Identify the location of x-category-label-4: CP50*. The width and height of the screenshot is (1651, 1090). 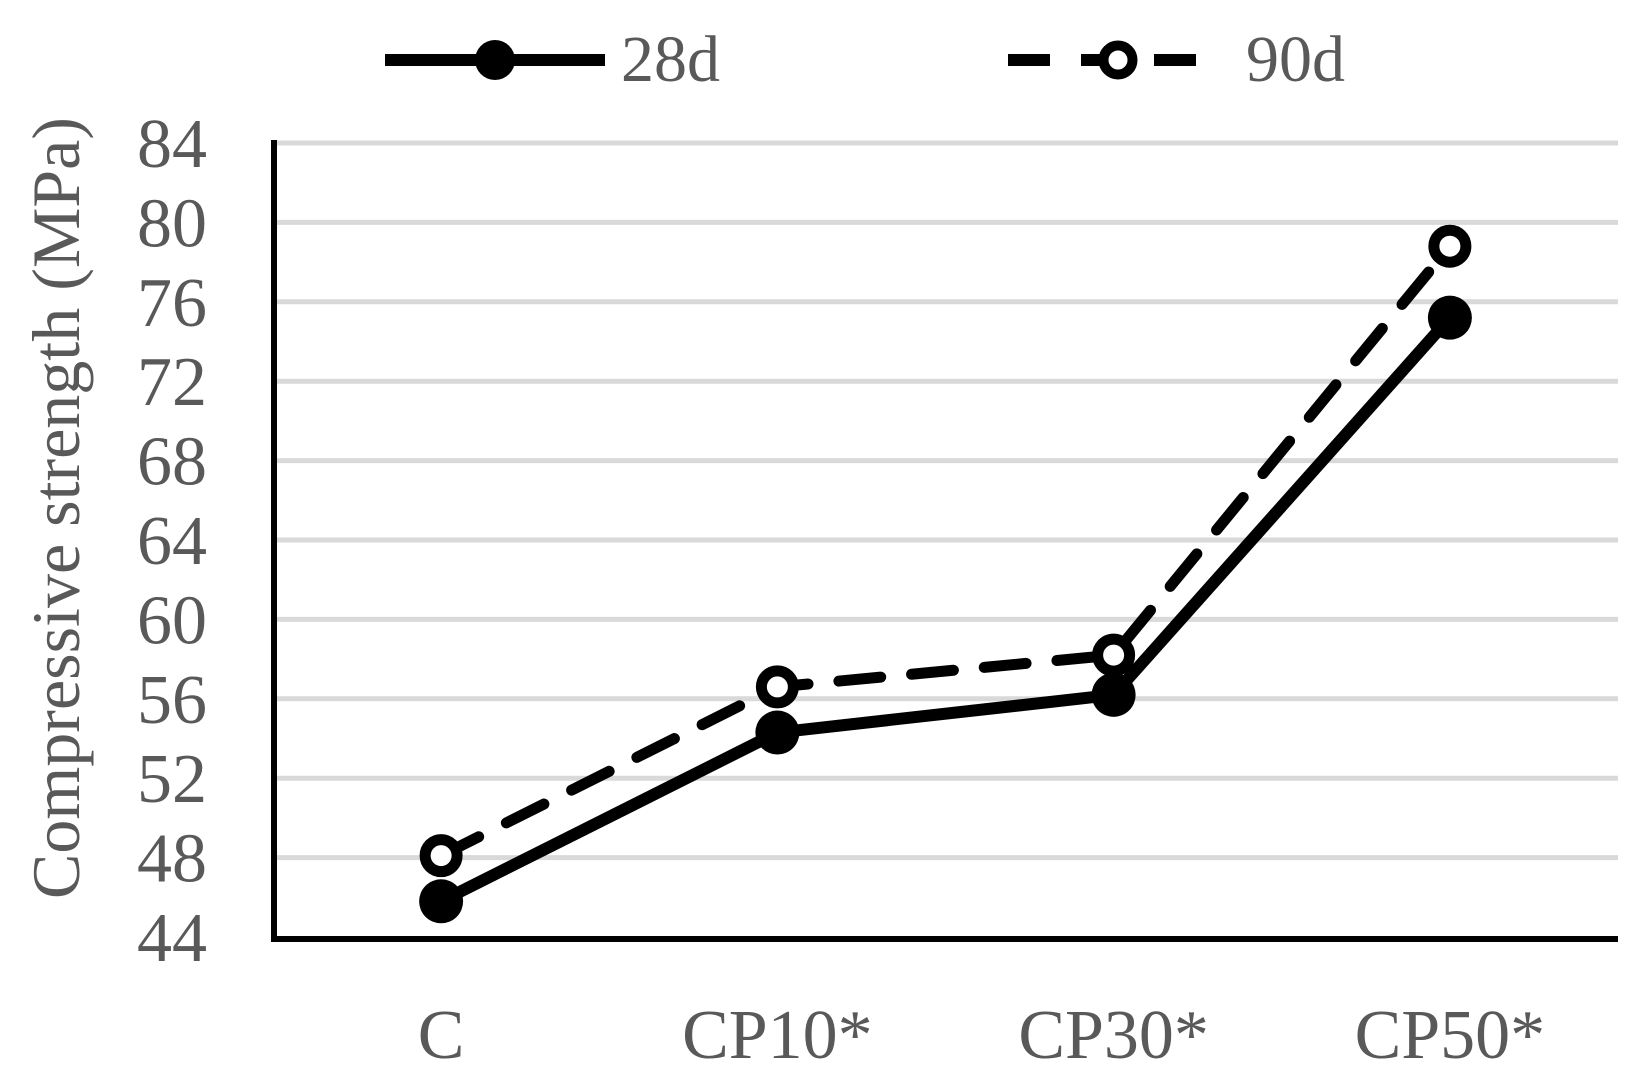
(1450, 1035).